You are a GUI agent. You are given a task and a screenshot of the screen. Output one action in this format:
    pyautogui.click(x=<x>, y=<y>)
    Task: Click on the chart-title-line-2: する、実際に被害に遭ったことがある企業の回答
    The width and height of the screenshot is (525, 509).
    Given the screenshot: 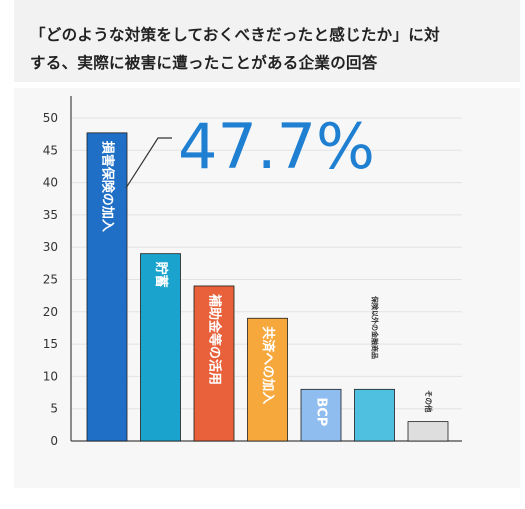 What is the action you would take?
    pyautogui.click(x=204, y=63)
    